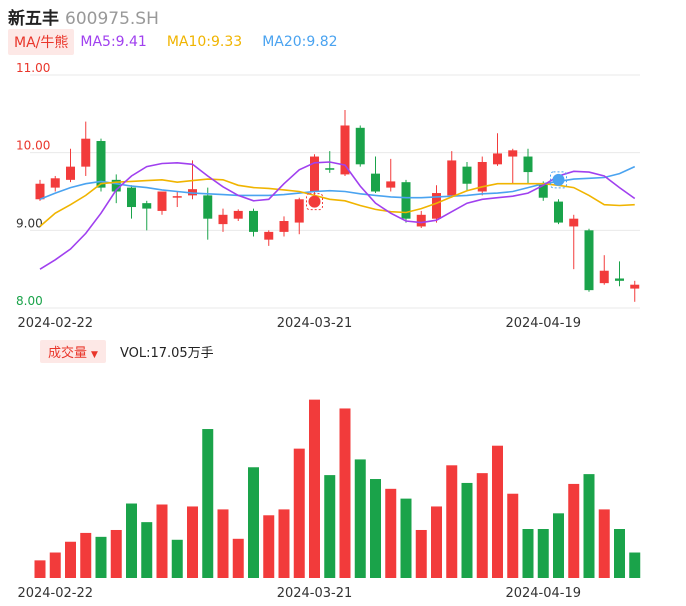 The image size is (686, 606). What do you see at coordinates (337, 203) in the screenshot?
I see `ma10-line` at bounding box center [337, 203].